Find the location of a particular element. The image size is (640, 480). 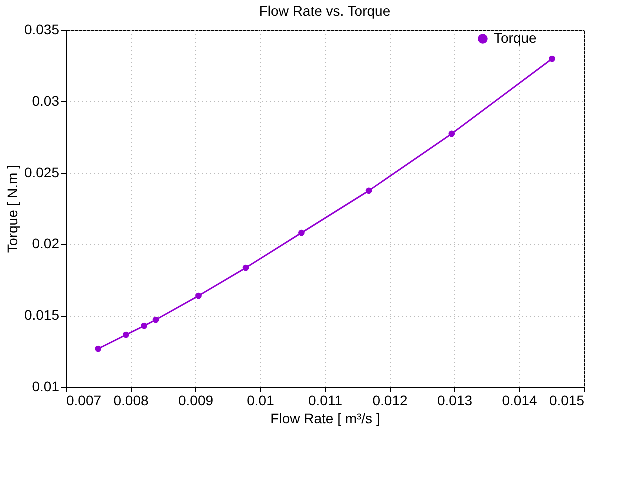

y-tick-label: 0.02 is located at coordinates (46, 244).